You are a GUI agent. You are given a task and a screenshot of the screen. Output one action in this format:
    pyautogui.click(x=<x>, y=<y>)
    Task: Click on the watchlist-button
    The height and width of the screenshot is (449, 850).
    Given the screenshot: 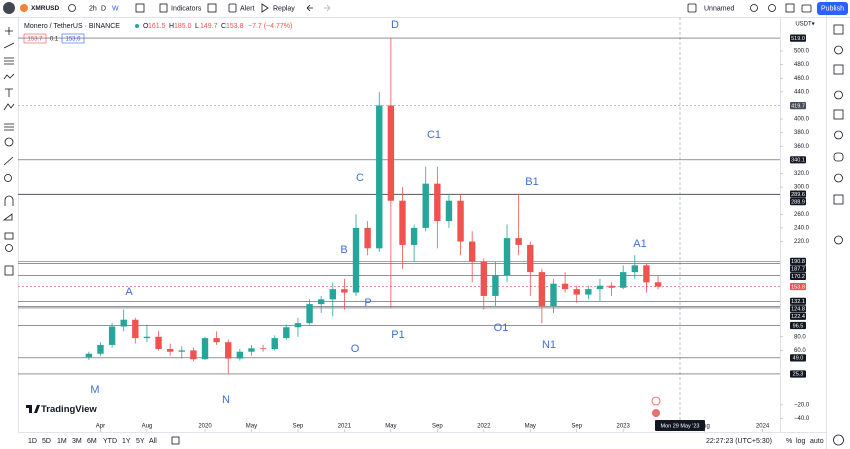 What is the action you would take?
    pyautogui.click(x=838, y=29)
    